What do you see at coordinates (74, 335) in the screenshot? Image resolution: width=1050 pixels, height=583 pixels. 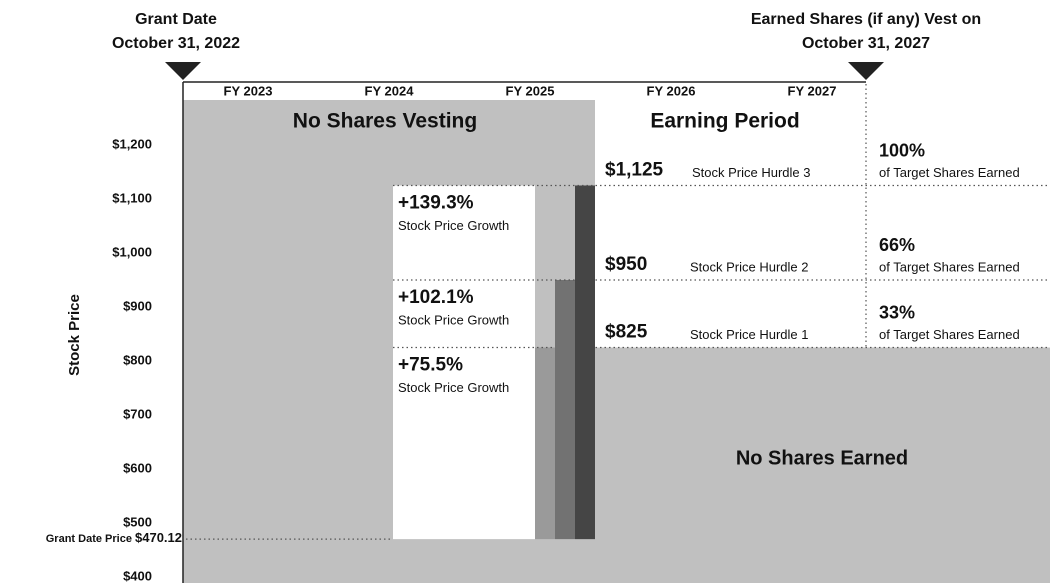 I see `y-axis-label: Stock Price` at bounding box center [74, 335].